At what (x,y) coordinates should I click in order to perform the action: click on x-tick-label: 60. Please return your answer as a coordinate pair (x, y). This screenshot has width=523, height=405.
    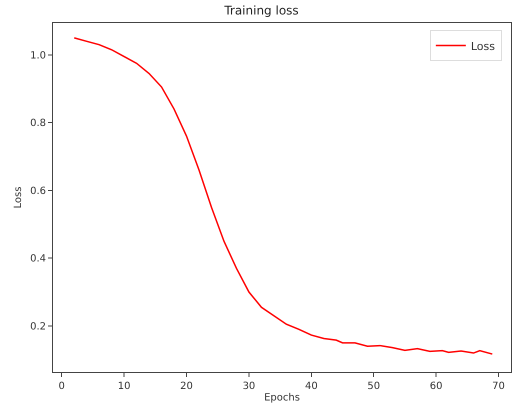
    Looking at the image, I should click on (436, 386).